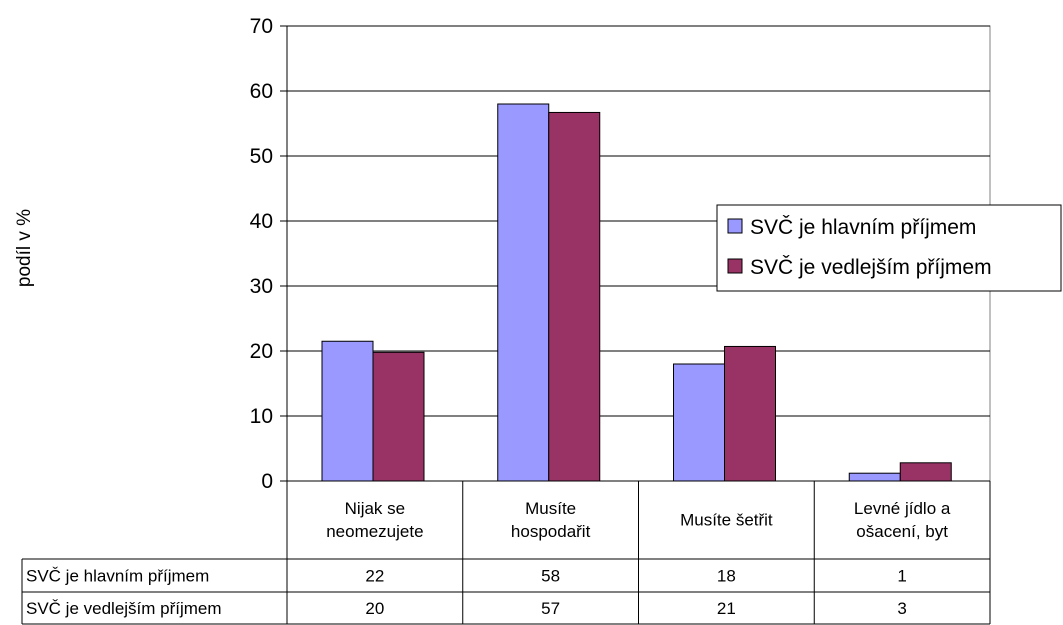 The image size is (1063, 625). Describe the element at coordinates (24, 248) in the screenshot. I see `y-axis-label: podíl v %` at that location.